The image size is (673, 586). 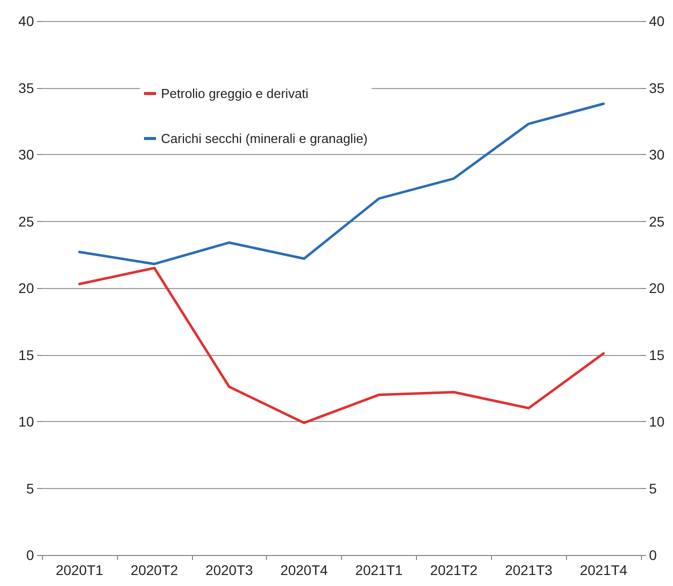 I want to click on x-tick-label: 2021T4, so click(x=604, y=570).